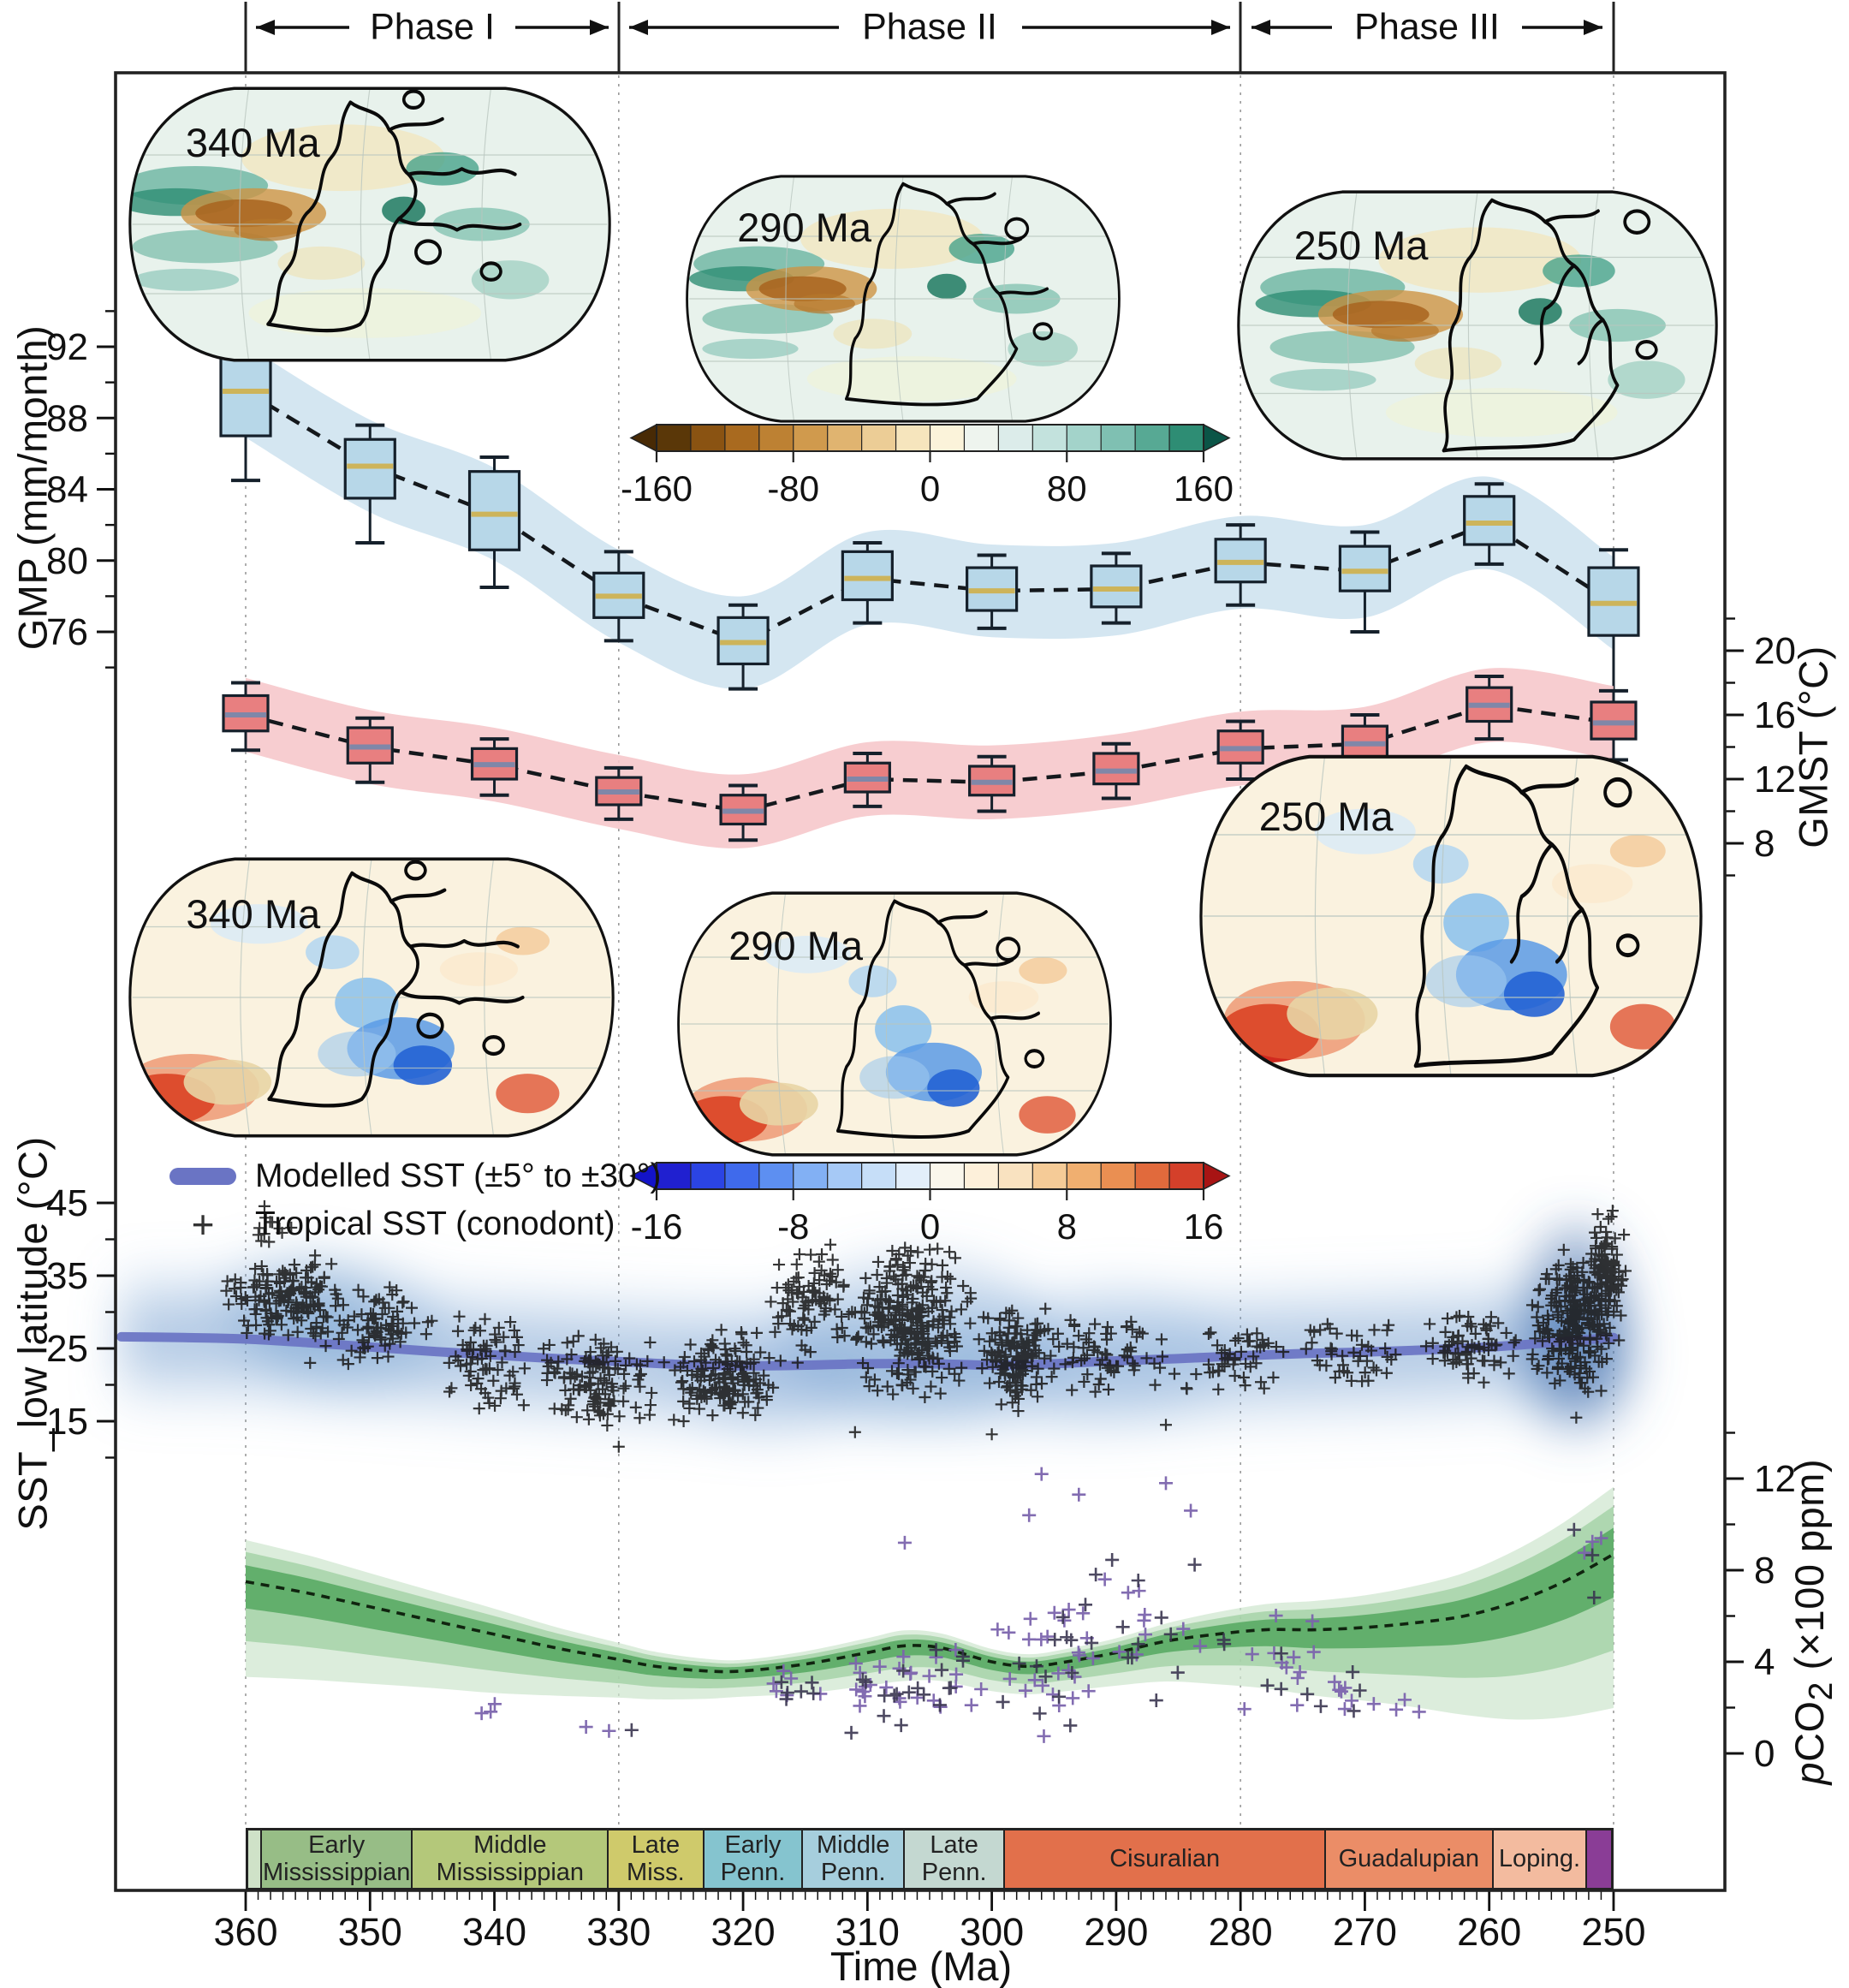  What do you see at coordinates (67, 1422) in the screenshot?
I see `svg-text: 15` at bounding box center [67, 1422].